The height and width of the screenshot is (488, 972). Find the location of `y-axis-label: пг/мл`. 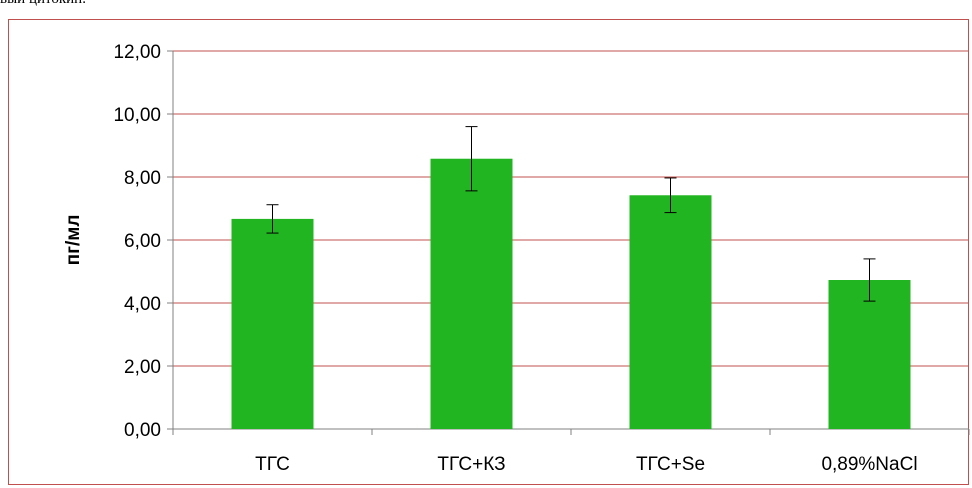

y-axis-label: пг/мл is located at coordinates (73, 240).